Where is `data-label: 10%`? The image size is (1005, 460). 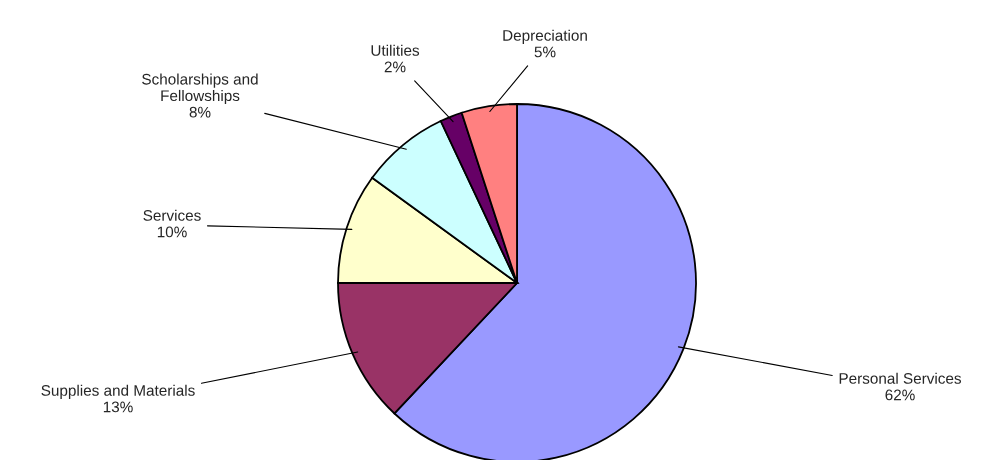
data-label: 10% is located at coordinates (172, 232).